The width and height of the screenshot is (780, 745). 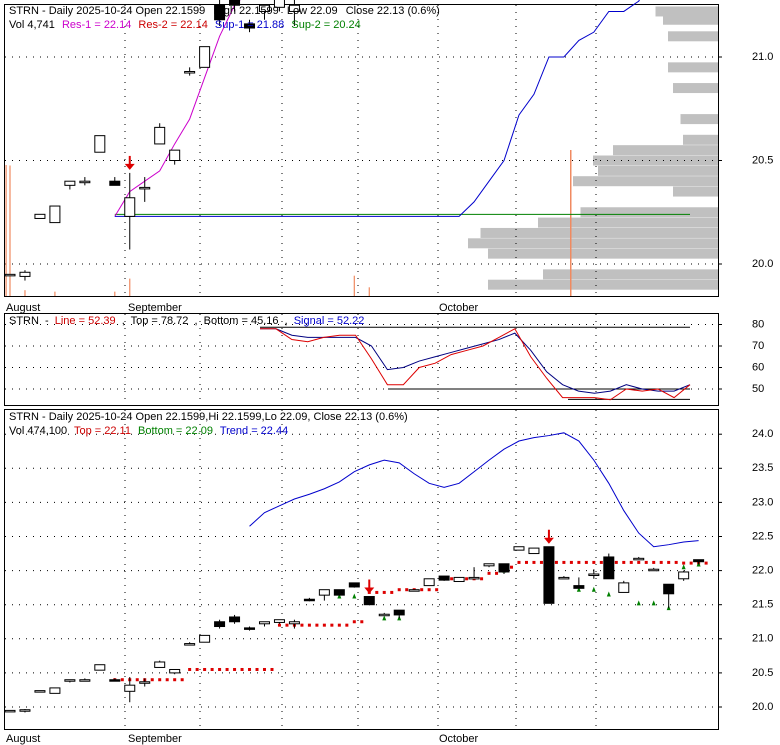 I want to click on oscillator-lines, so click(x=475, y=363).